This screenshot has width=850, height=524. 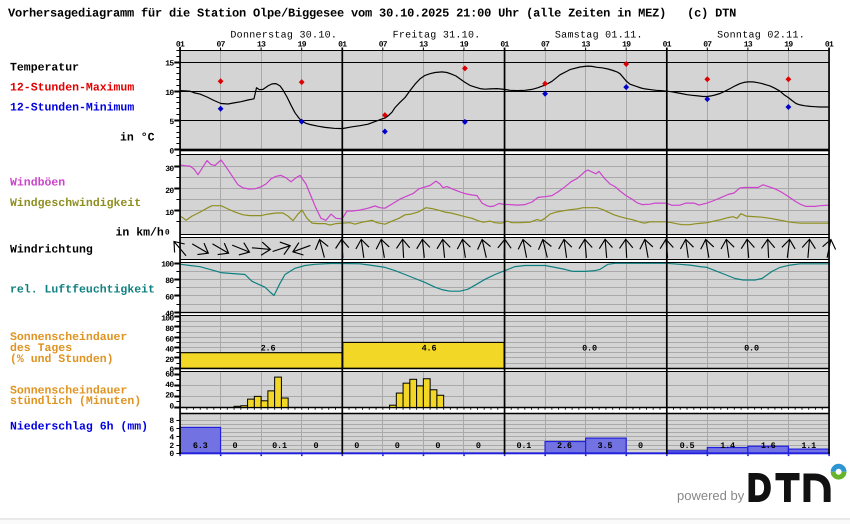 I want to click on svg-text: Sonntag 02.11., so click(x=761, y=36).